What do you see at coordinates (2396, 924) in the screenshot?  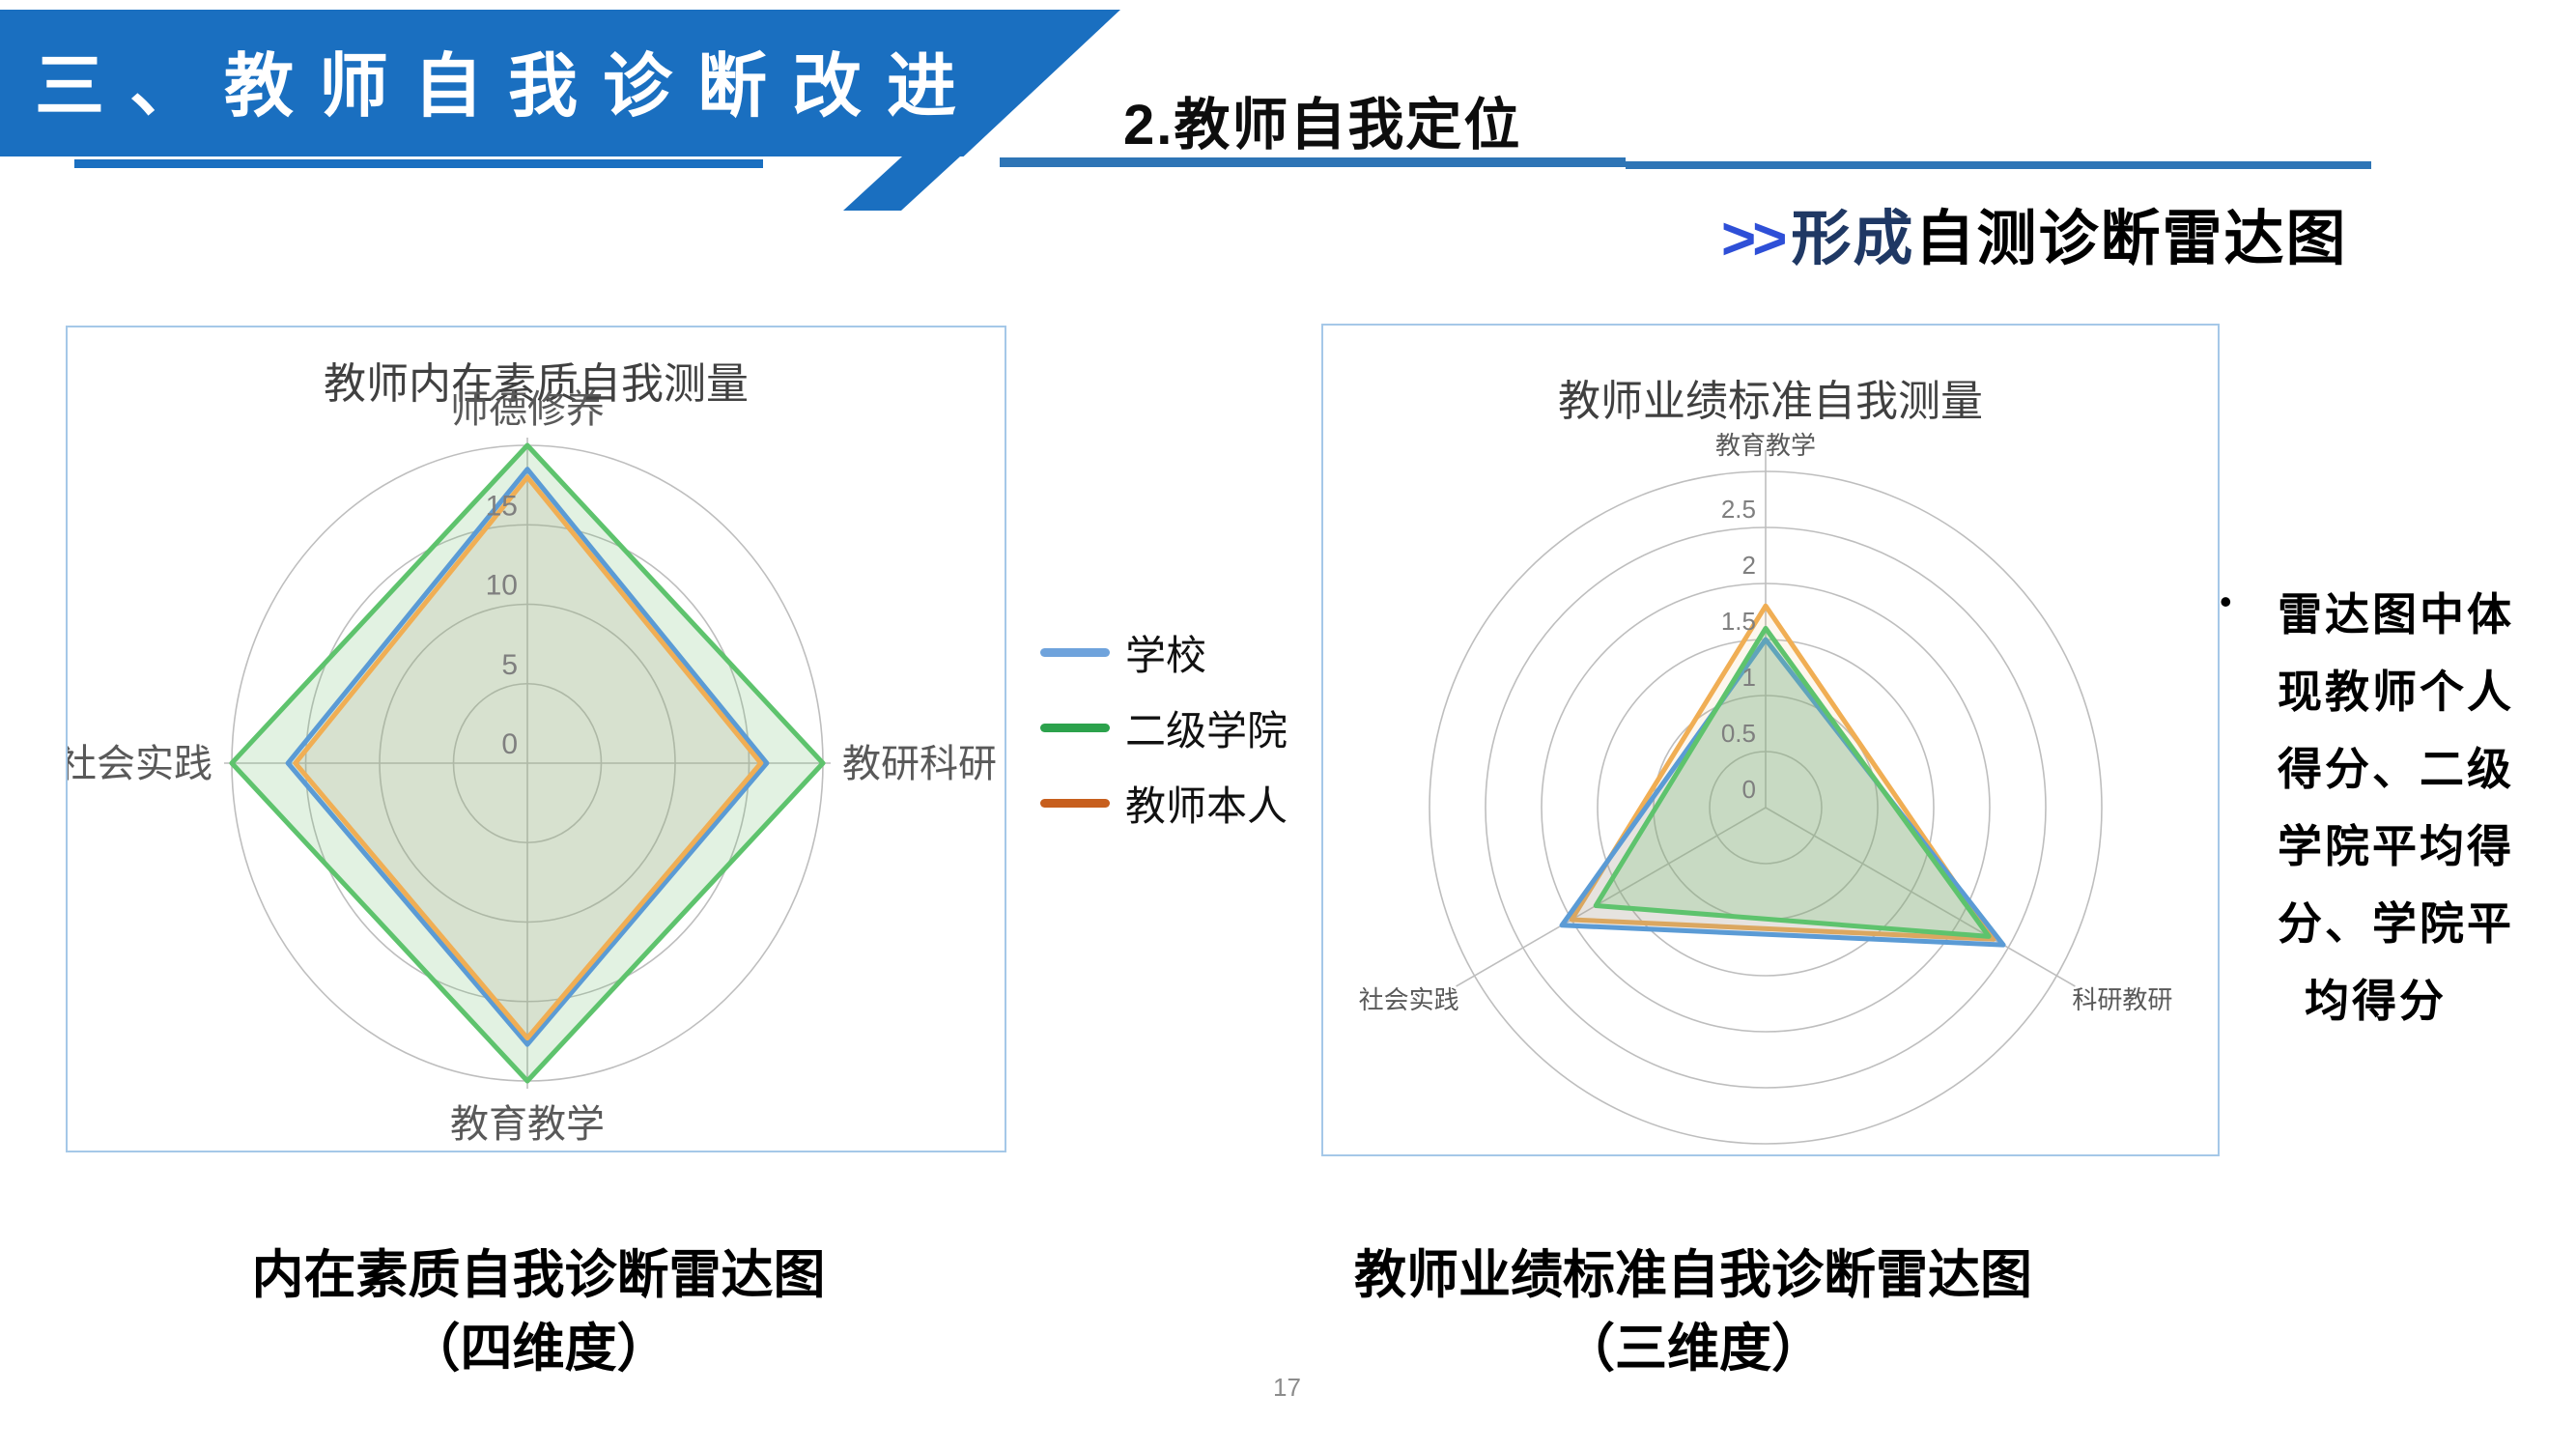 I see `bullet-note-line: 分、学院平` at bounding box center [2396, 924].